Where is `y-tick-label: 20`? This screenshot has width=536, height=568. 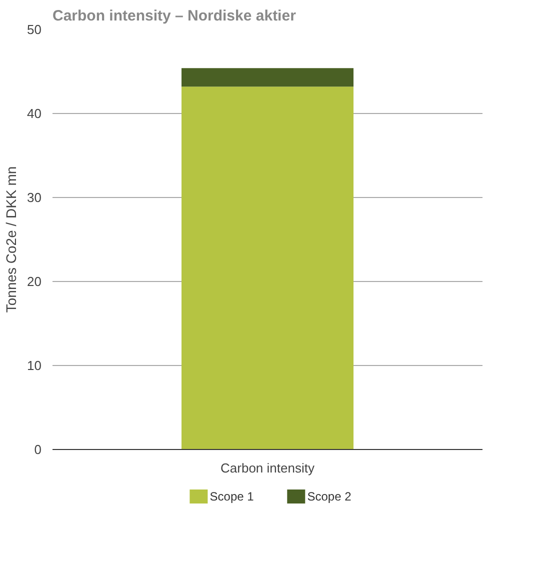
y-tick-label: 20 is located at coordinates (34, 281).